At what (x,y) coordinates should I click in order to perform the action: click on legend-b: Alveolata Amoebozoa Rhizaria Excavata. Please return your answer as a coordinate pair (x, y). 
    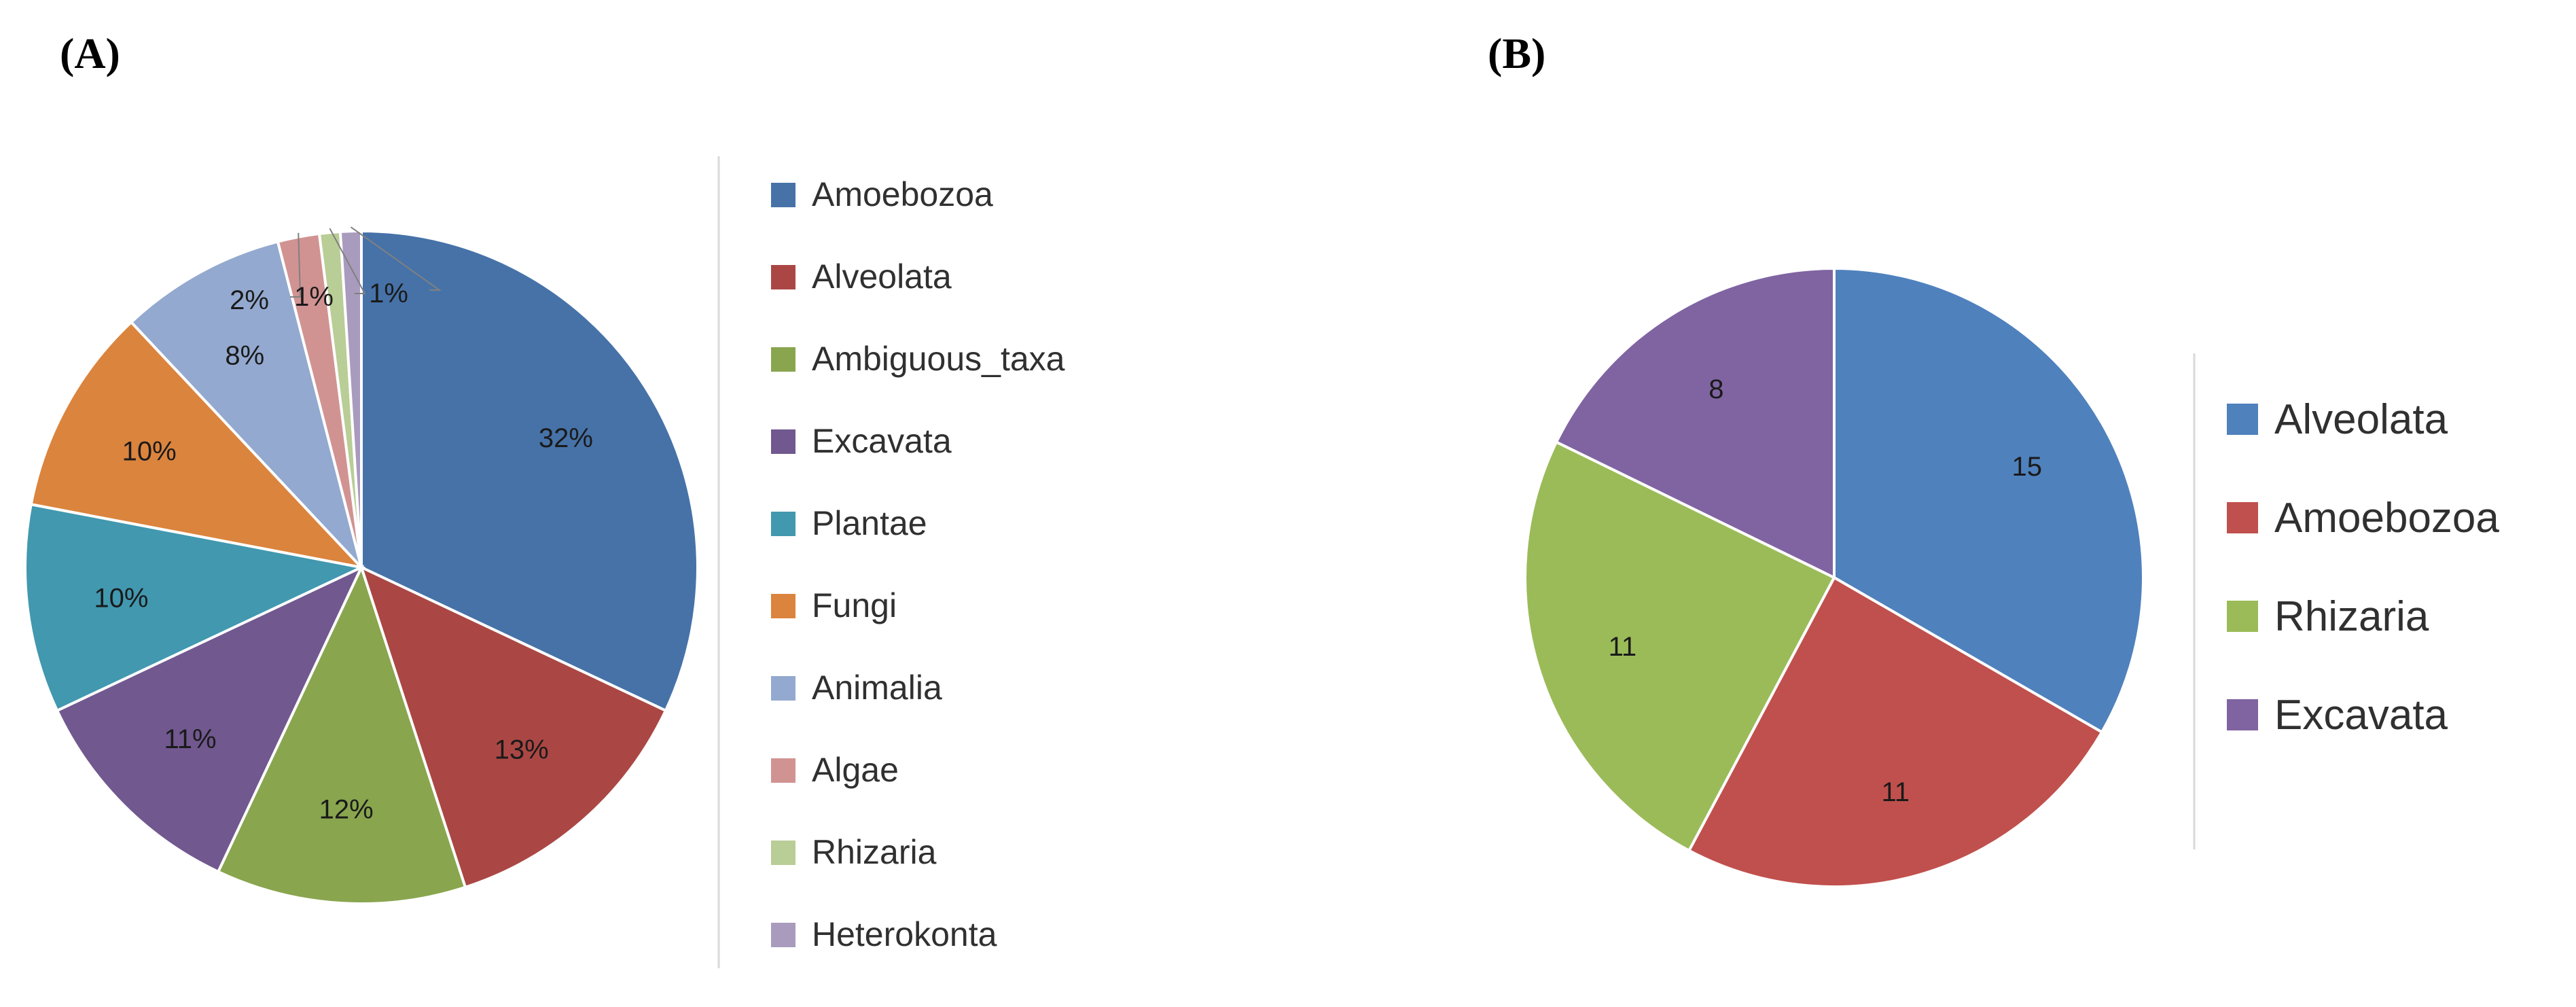
    Looking at the image, I should click on (2363, 567).